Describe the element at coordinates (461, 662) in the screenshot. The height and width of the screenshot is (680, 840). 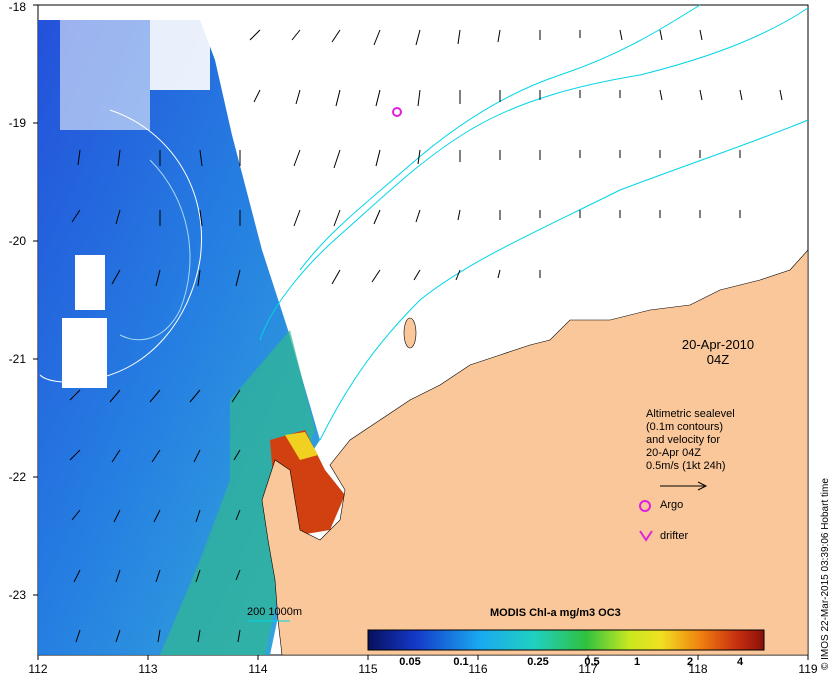
I see `colorbar-tick-label: 0.1` at that location.